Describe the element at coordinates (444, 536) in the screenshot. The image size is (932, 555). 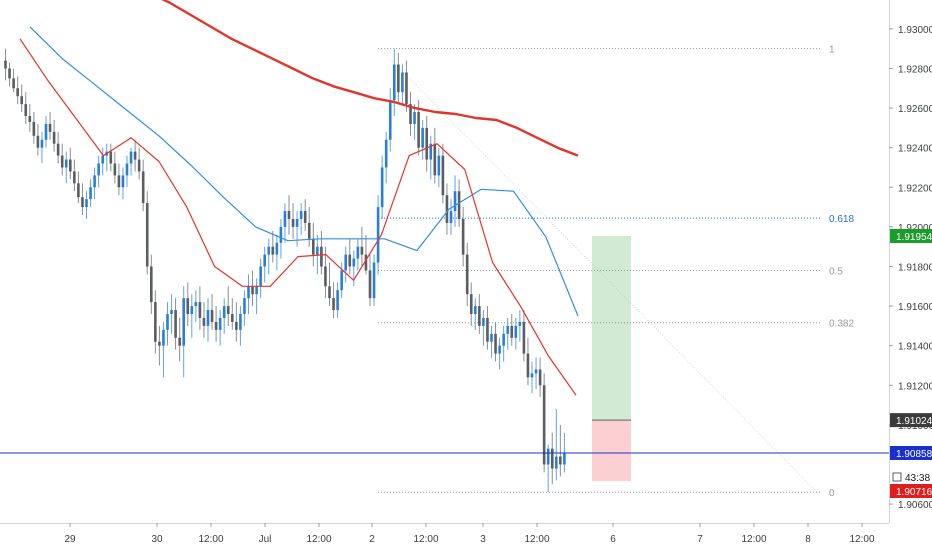
I see `time-axis-panel` at that location.